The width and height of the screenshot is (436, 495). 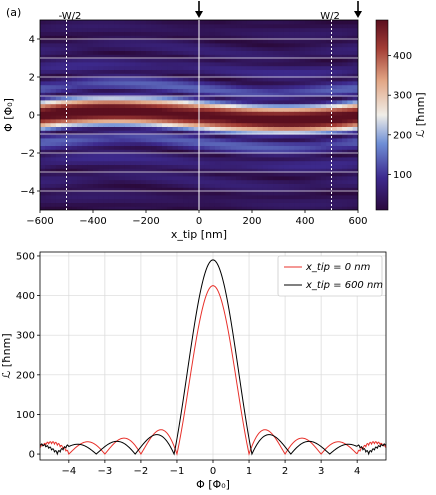 What do you see at coordinates (338, 267) in the screenshot?
I see `legend-label-red: x_tip = 0 nm` at bounding box center [338, 267].